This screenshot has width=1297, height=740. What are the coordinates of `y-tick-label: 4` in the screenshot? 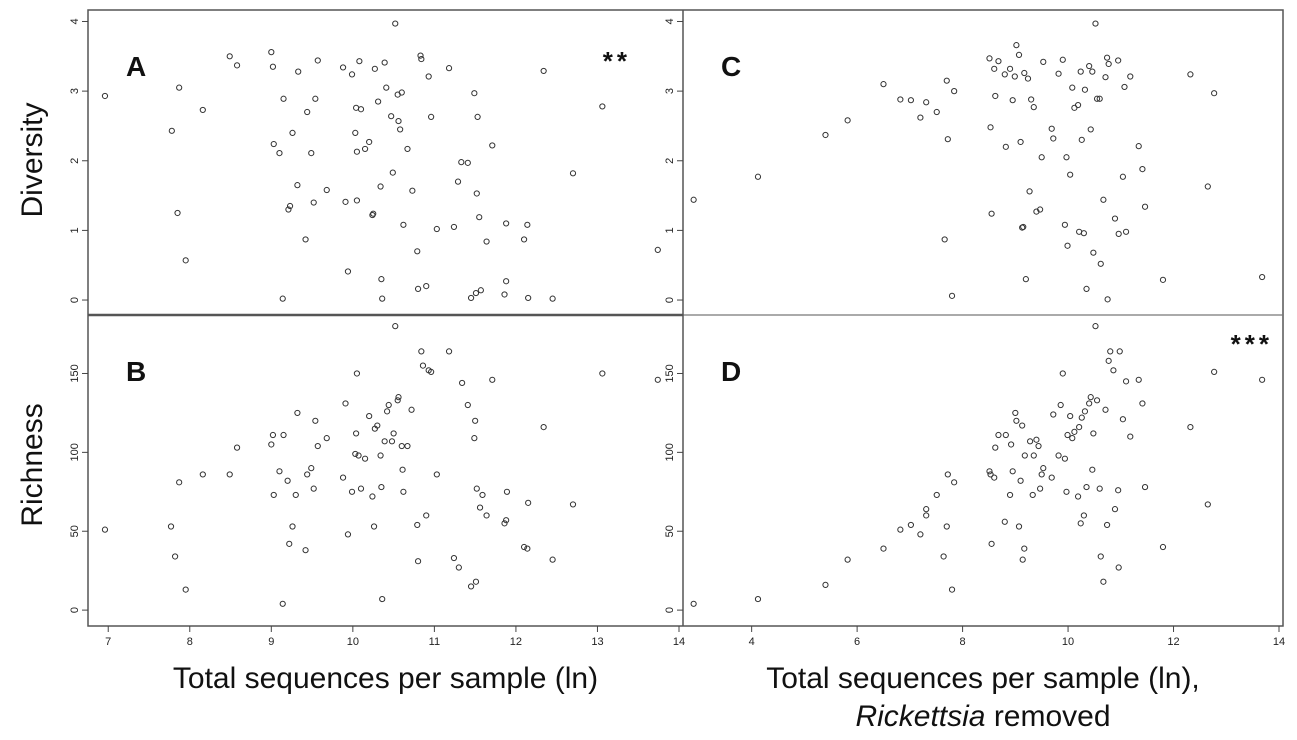 It's located at (670, 21).